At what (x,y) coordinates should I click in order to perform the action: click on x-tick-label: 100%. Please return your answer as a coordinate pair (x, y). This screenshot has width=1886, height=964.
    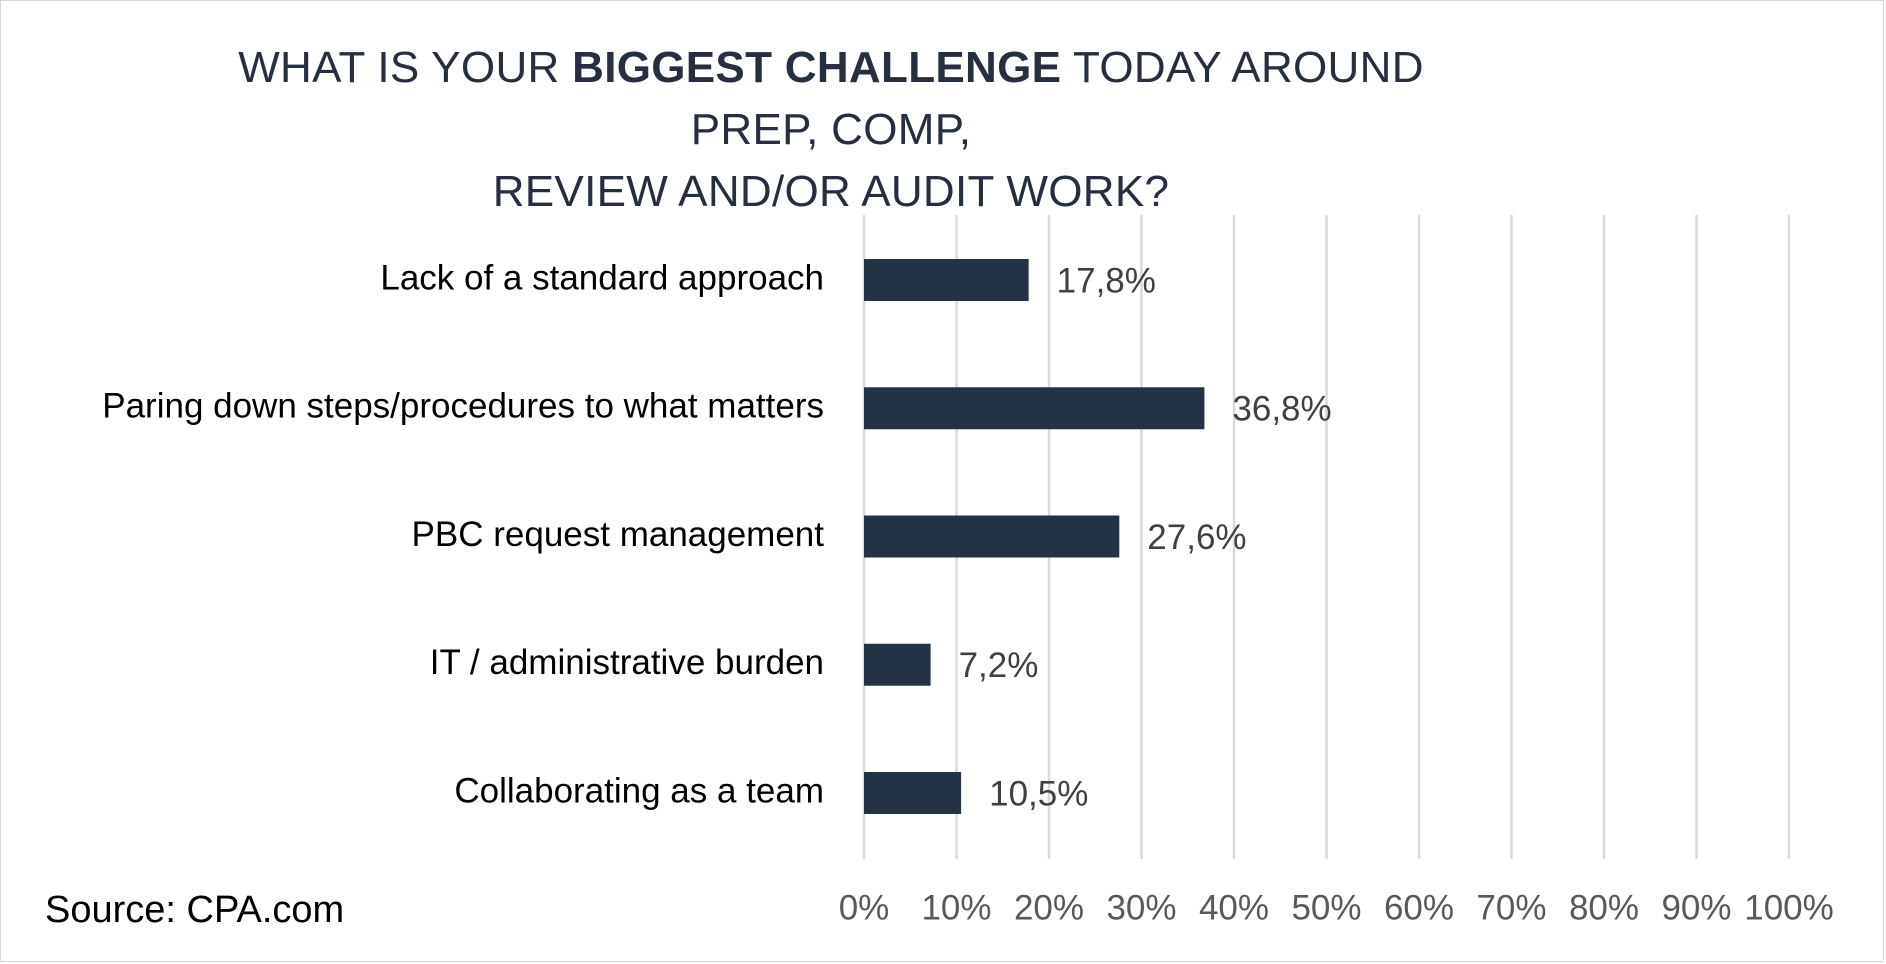
    Looking at the image, I should click on (1789, 907).